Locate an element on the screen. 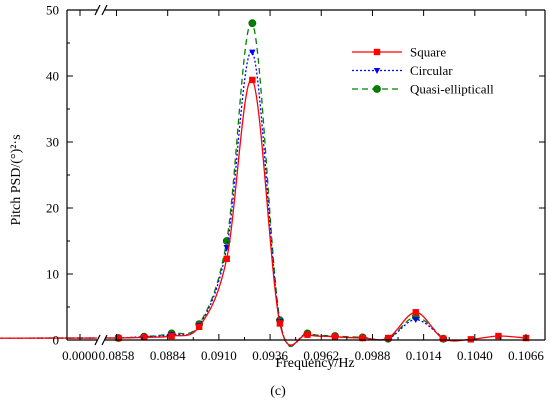  x-axis-title: Frequency/Hz is located at coordinates (314, 363).